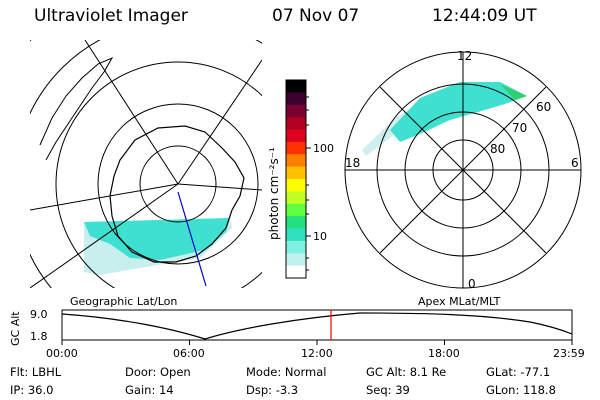 This screenshot has height=400, width=600. What do you see at coordinates (316, 16) in the screenshot?
I see `date-label: 07 Nov 07` at bounding box center [316, 16].